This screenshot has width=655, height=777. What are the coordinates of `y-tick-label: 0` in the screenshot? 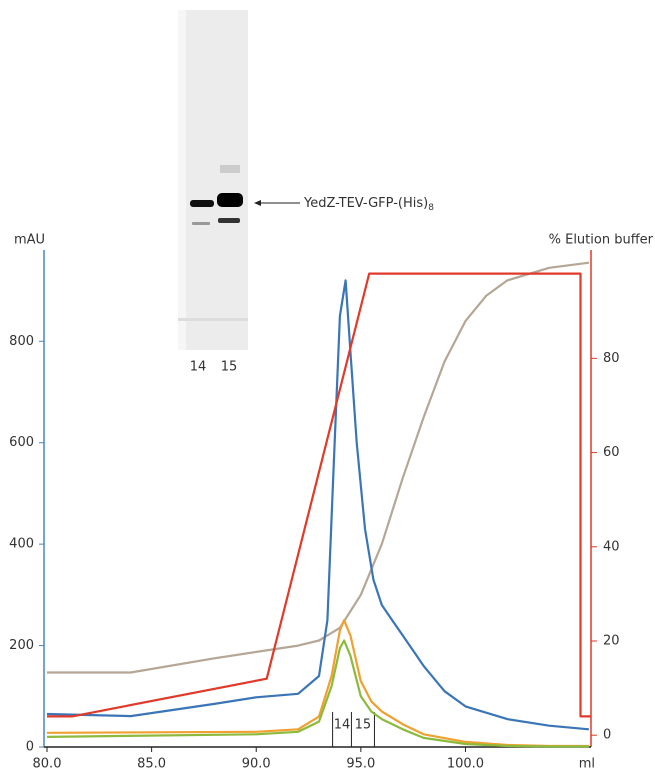 It's located at (30, 747).